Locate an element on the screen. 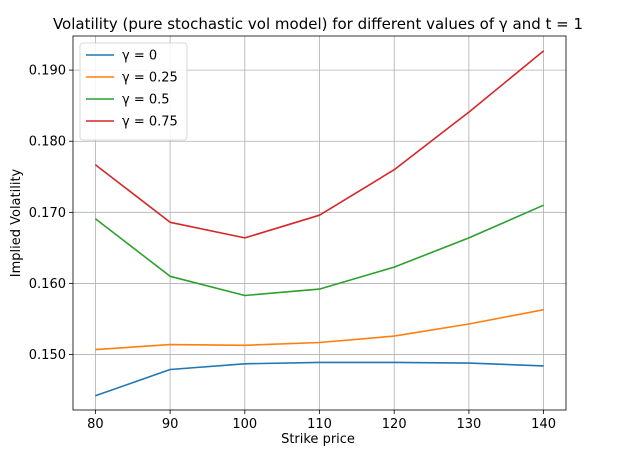 The width and height of the screenshot is (621, 457). x-tick-label: 120 is located at coordinates (394, 424).